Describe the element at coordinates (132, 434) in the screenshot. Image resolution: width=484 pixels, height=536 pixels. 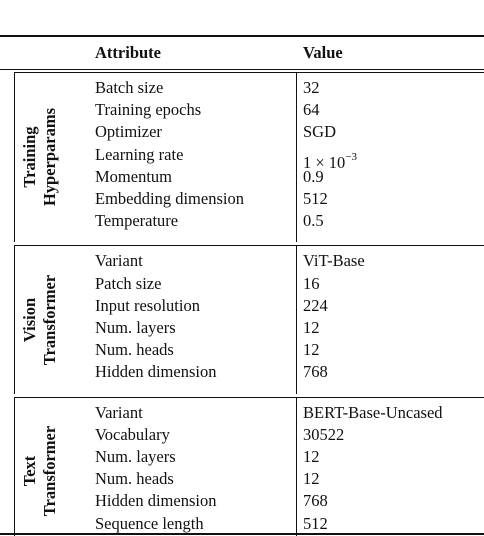
I see `attribute-cell: Vocabulary` at that location.